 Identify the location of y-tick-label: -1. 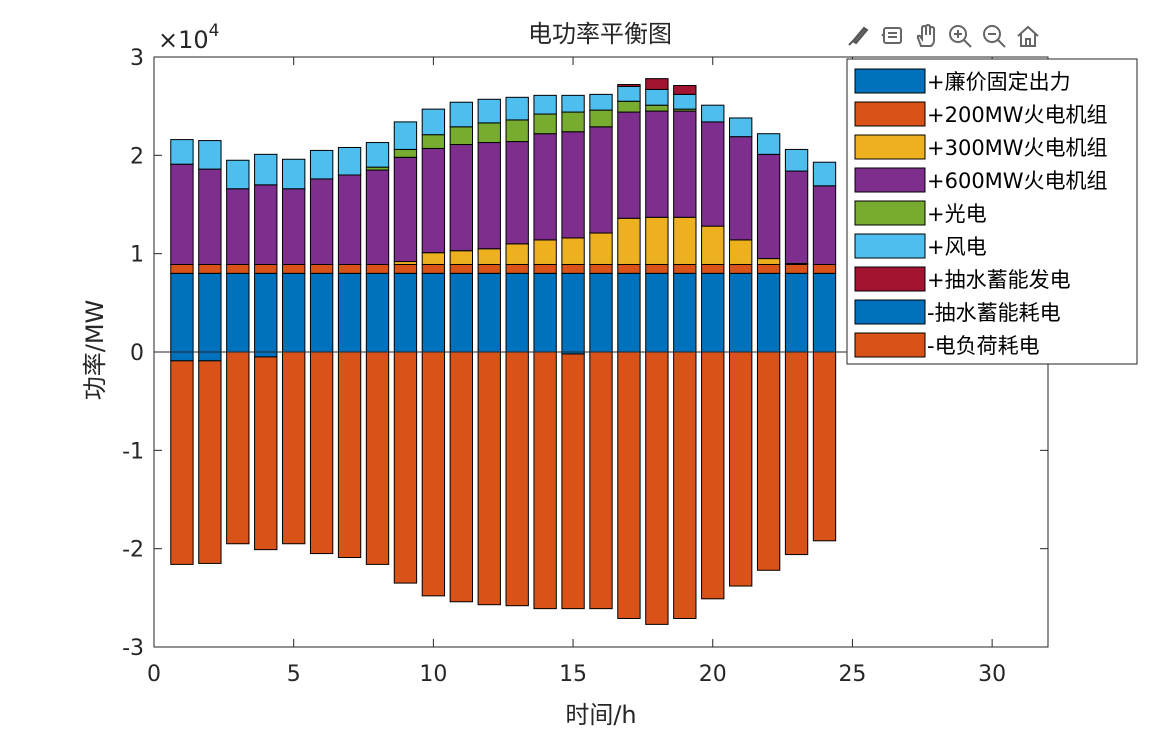
(133, 451).